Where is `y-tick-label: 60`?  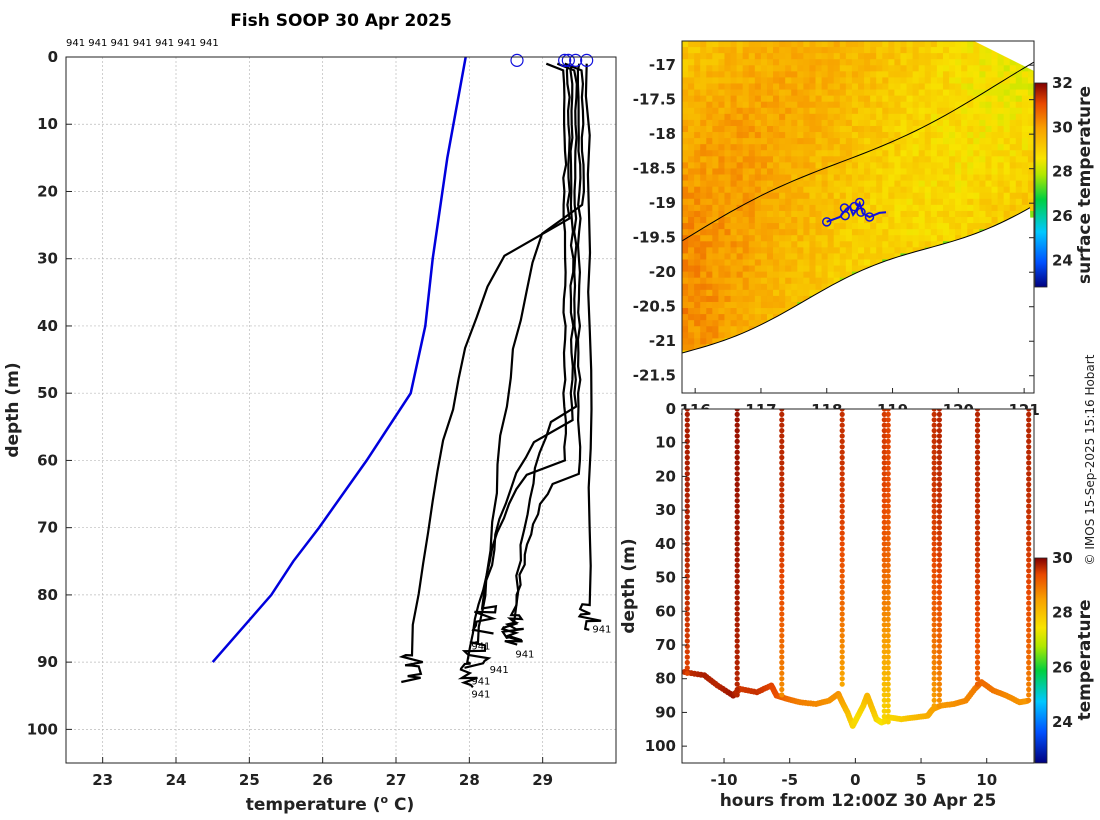 y-tick-label: 60 is located at coordinates (47, 460).